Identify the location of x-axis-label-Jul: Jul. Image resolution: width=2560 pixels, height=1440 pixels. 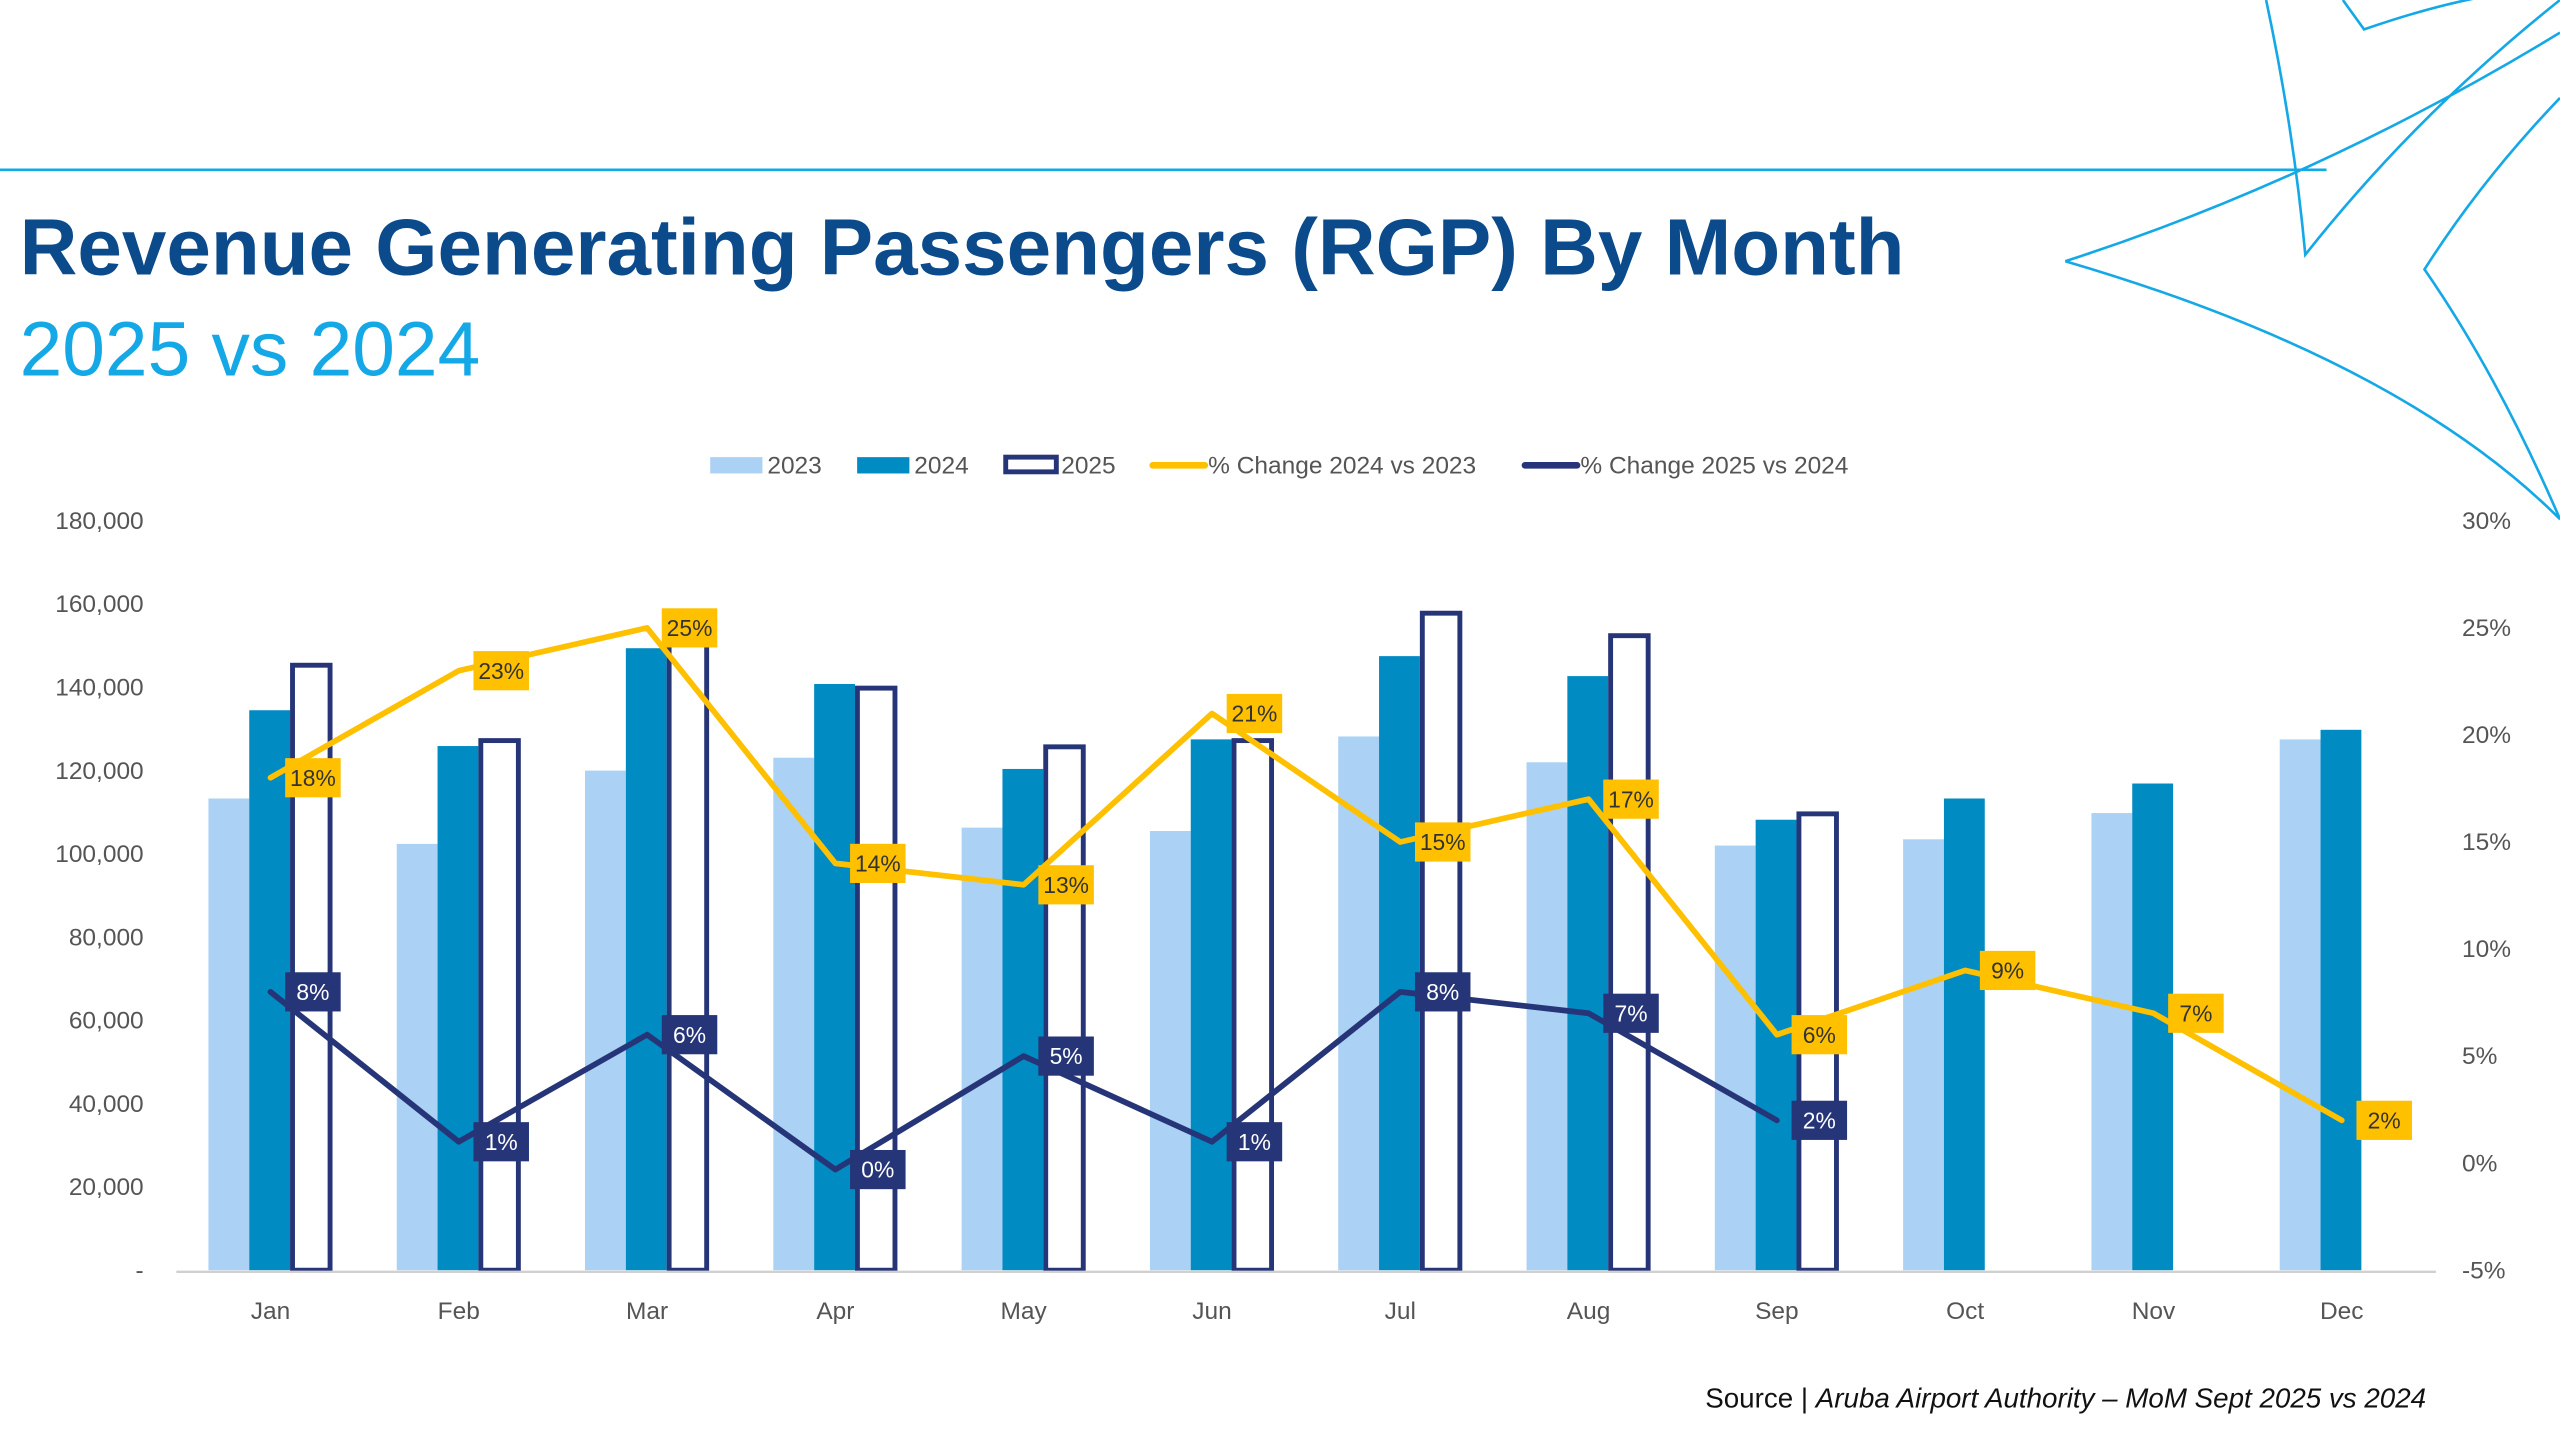
(1400, 1311).